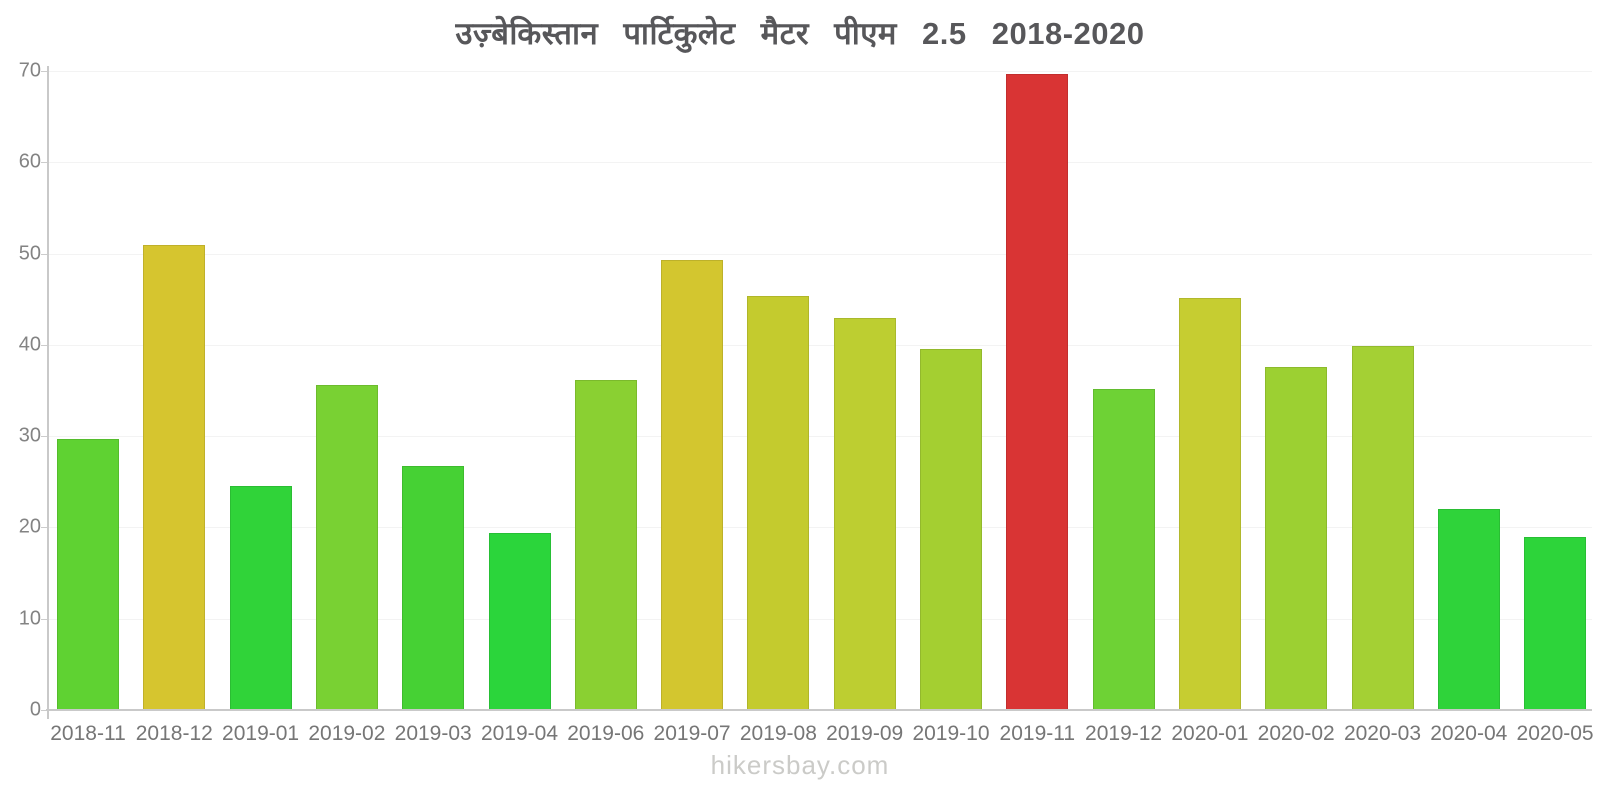 This screenshot has width=1600, height=800. What do you see at coordinates (1382, 733) in the screenshot?
I see `x-label-2020-03: 2020-03` at bounding box center [1382, 733].